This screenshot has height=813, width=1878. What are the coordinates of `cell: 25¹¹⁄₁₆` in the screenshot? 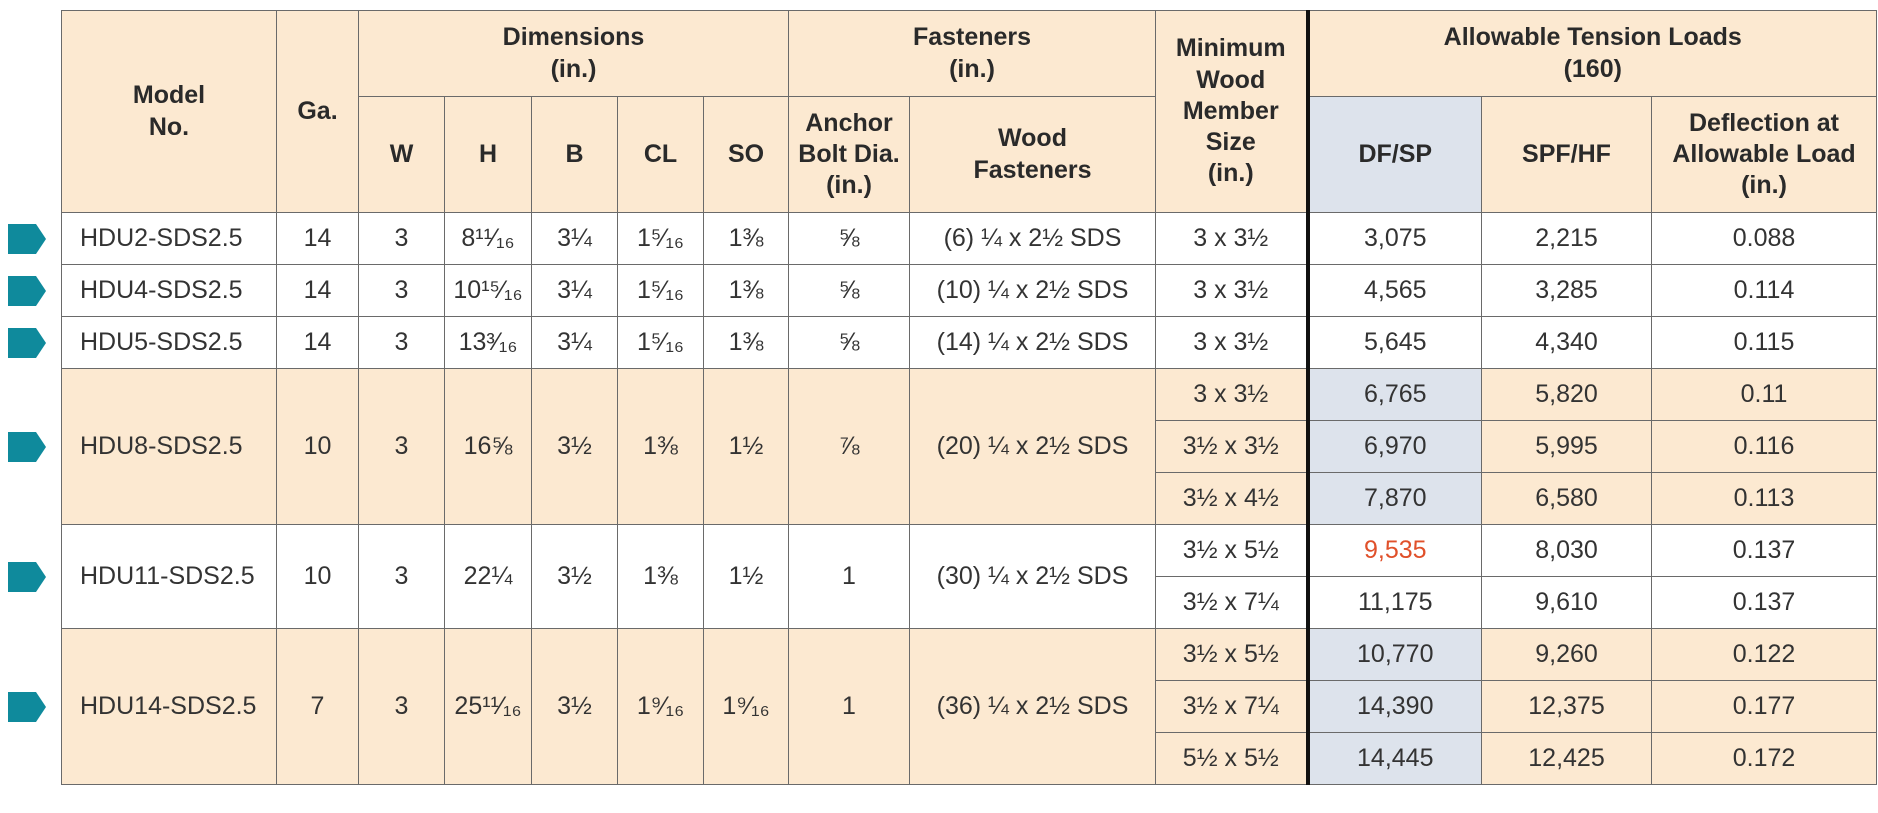 It's located at (488, 706).